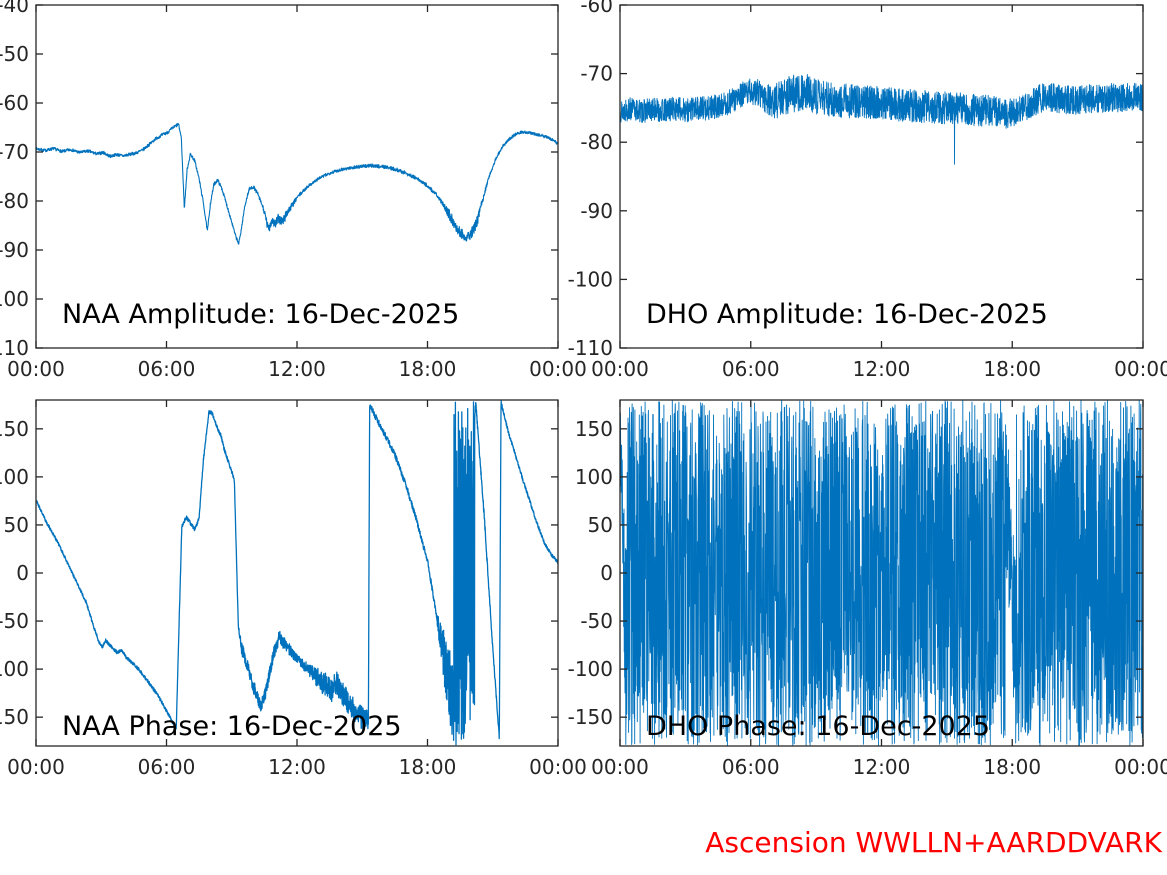 The width and height of the screenshot is (1167, 875). I want to click on naa-amplitude-series, so click(297, 183).